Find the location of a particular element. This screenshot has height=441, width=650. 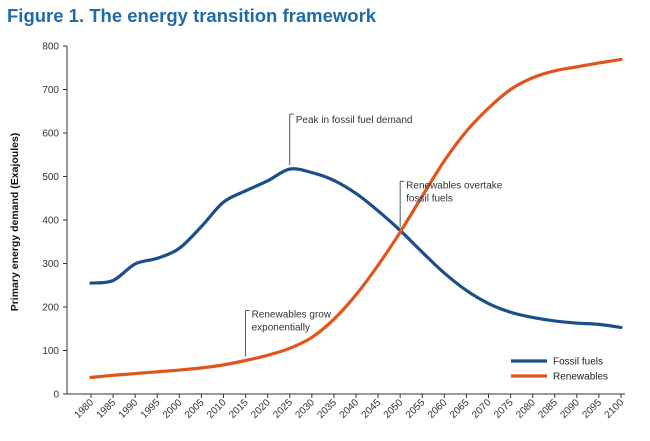

y-tick-label: 500 is located at coordinates (50, 177).